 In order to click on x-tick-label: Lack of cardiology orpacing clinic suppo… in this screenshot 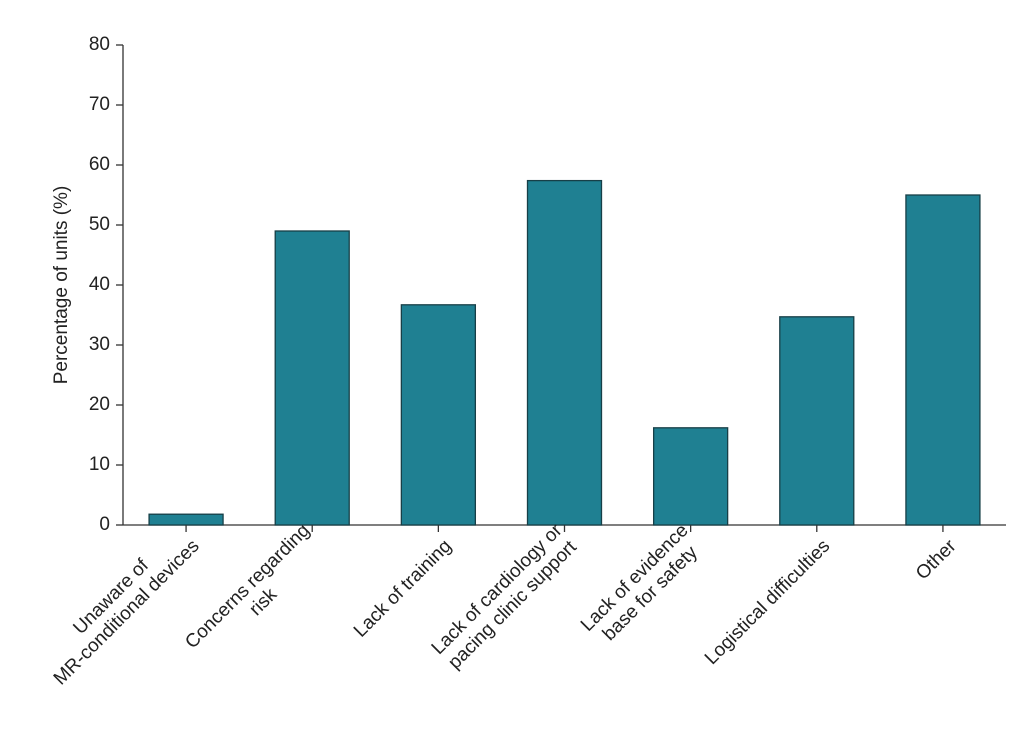, I will do `click(505, 597)`.